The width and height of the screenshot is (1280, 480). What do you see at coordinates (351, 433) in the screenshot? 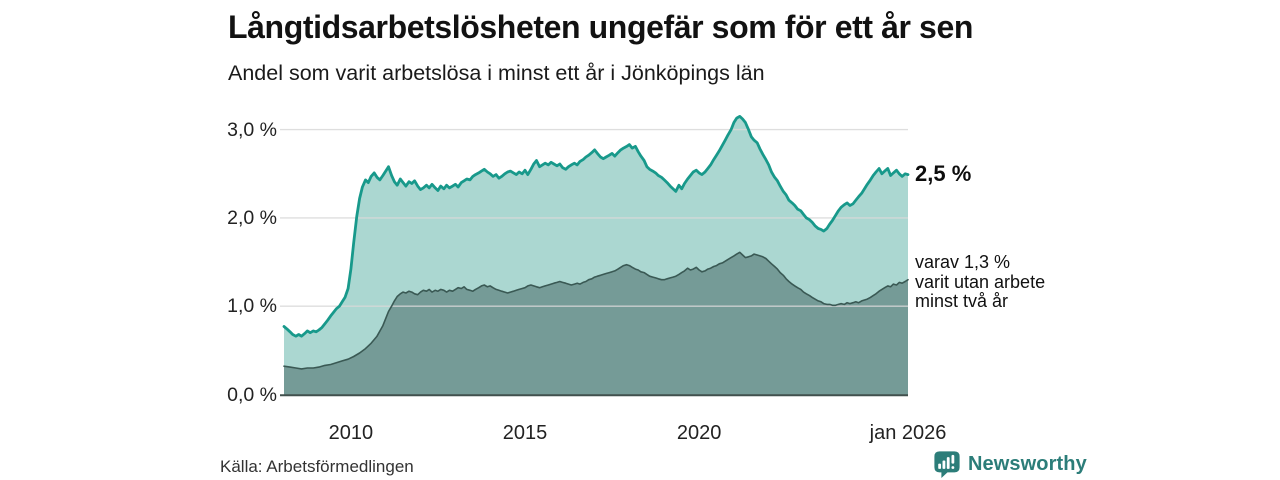
I see `x-axis-tick-label: 2010` at bounding box center [351, 433].